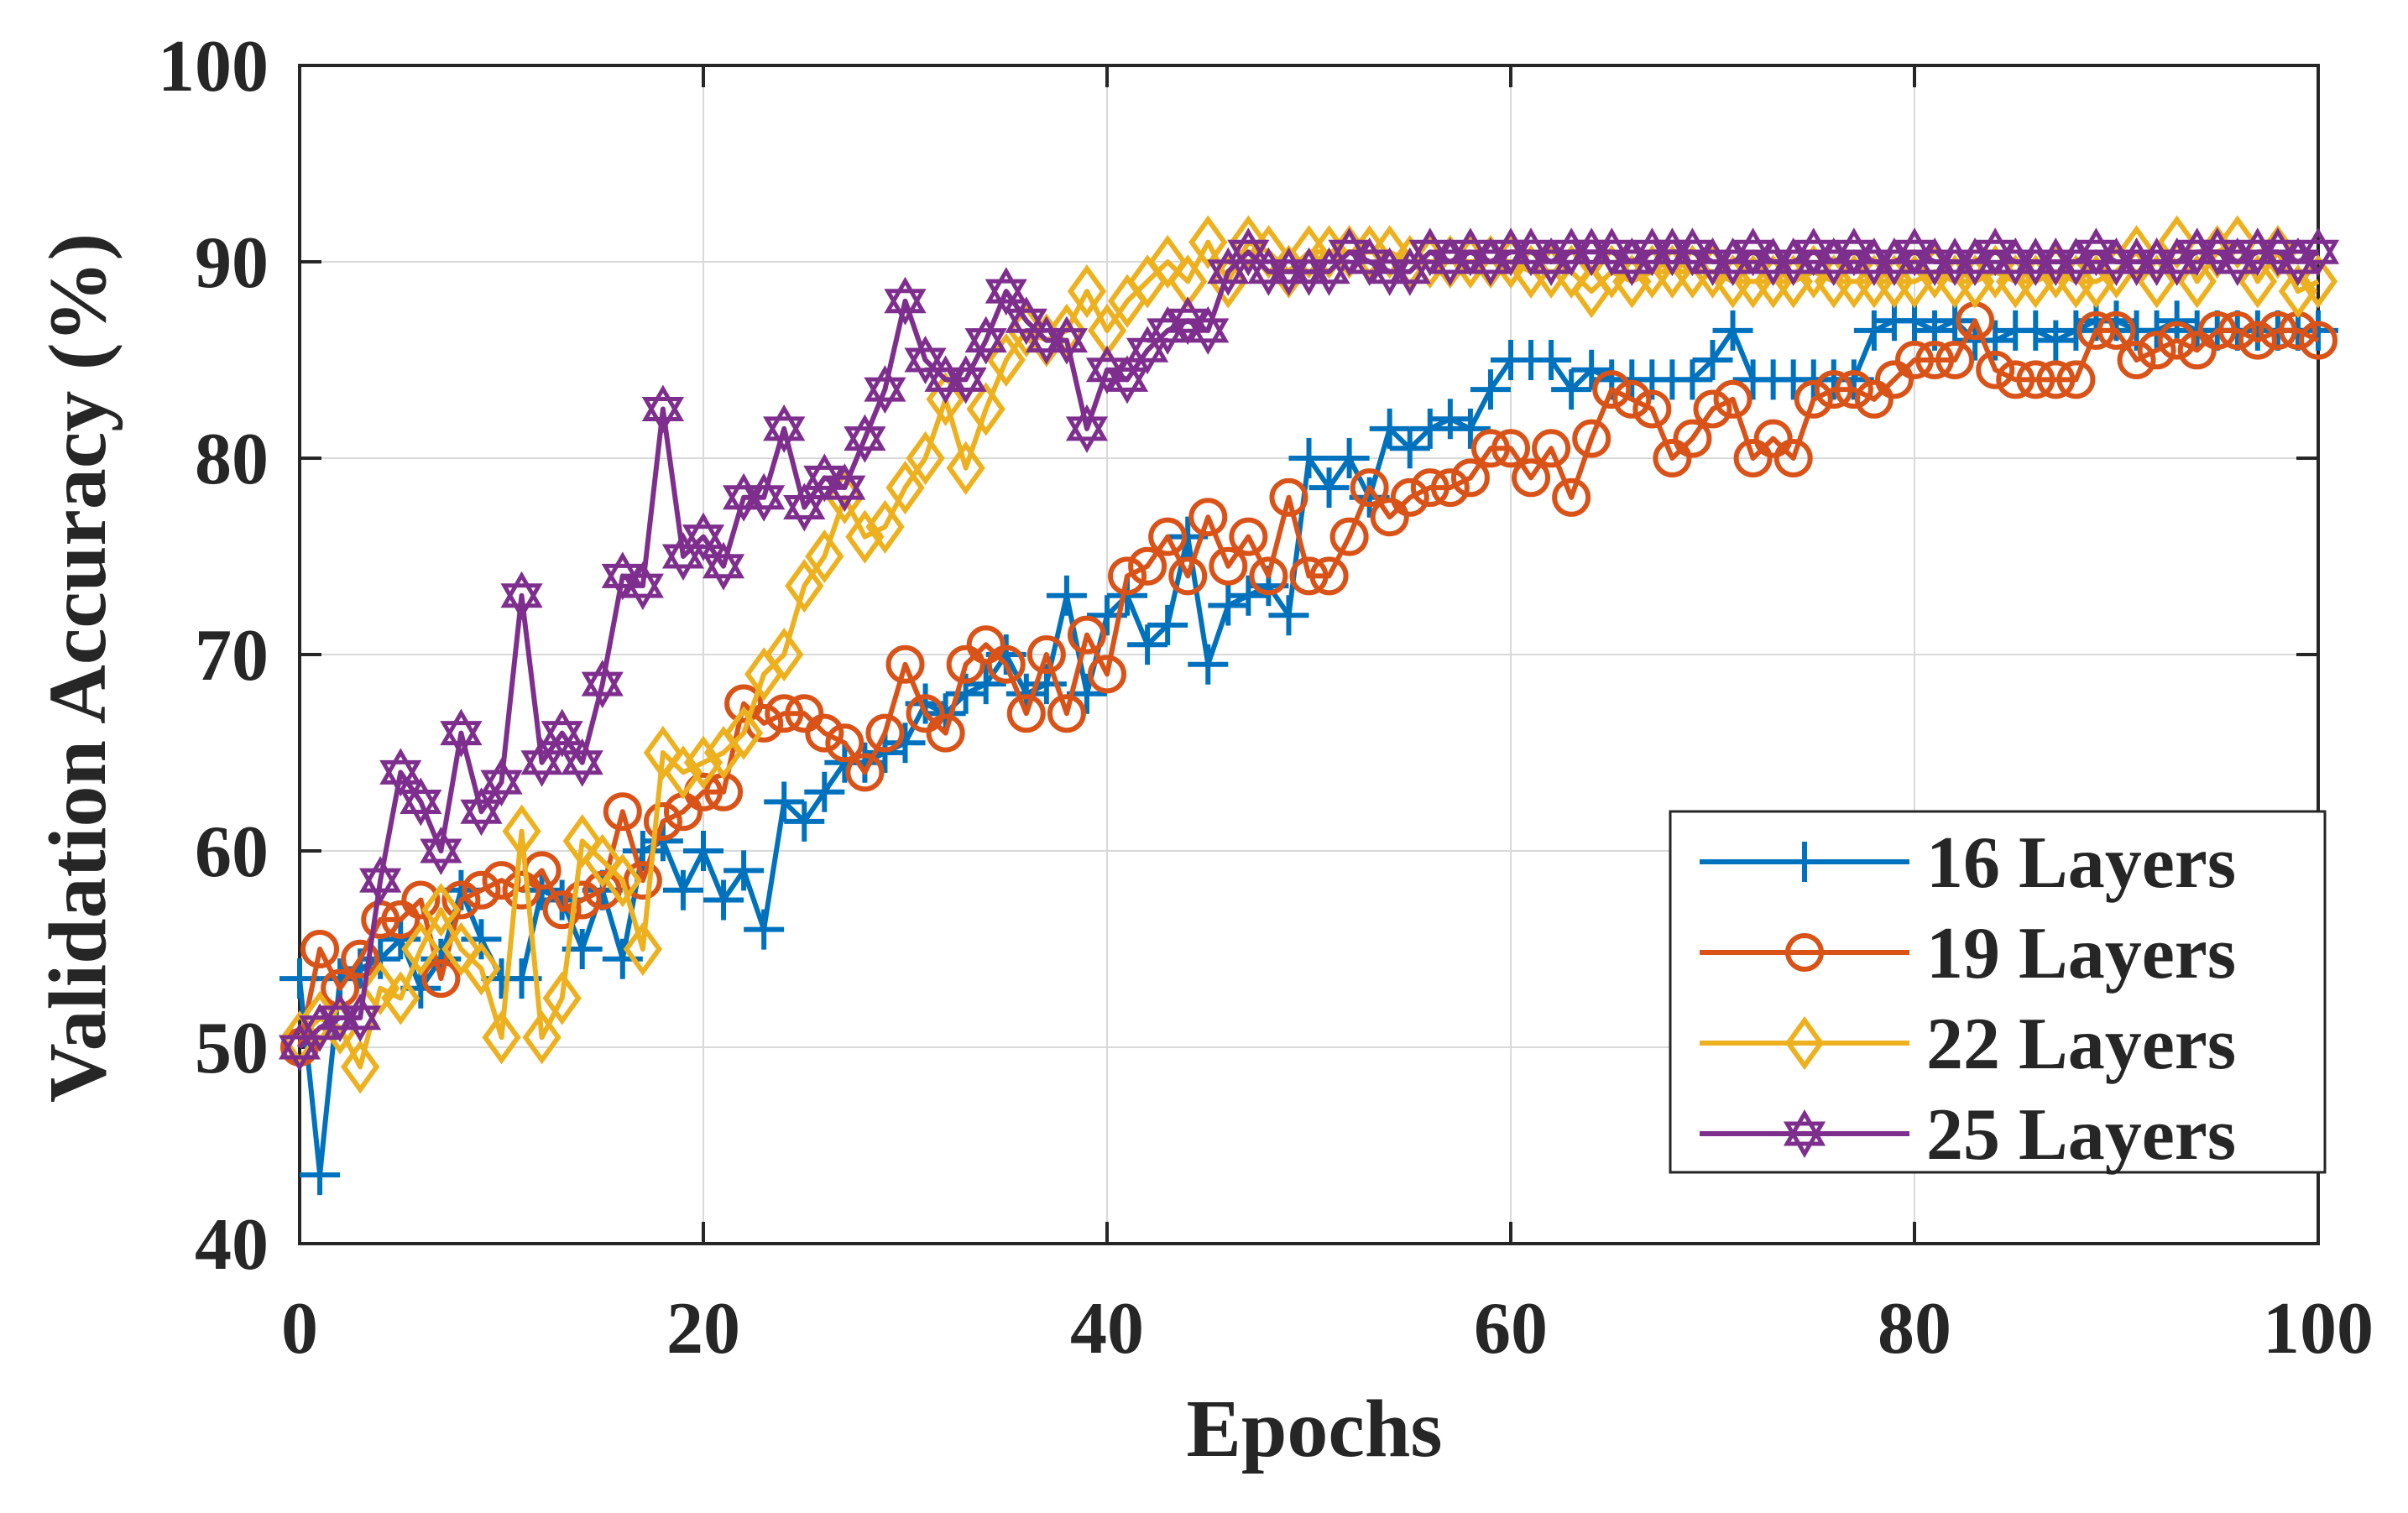  I want to click on y-tick-label: 90, so click(232, 263).